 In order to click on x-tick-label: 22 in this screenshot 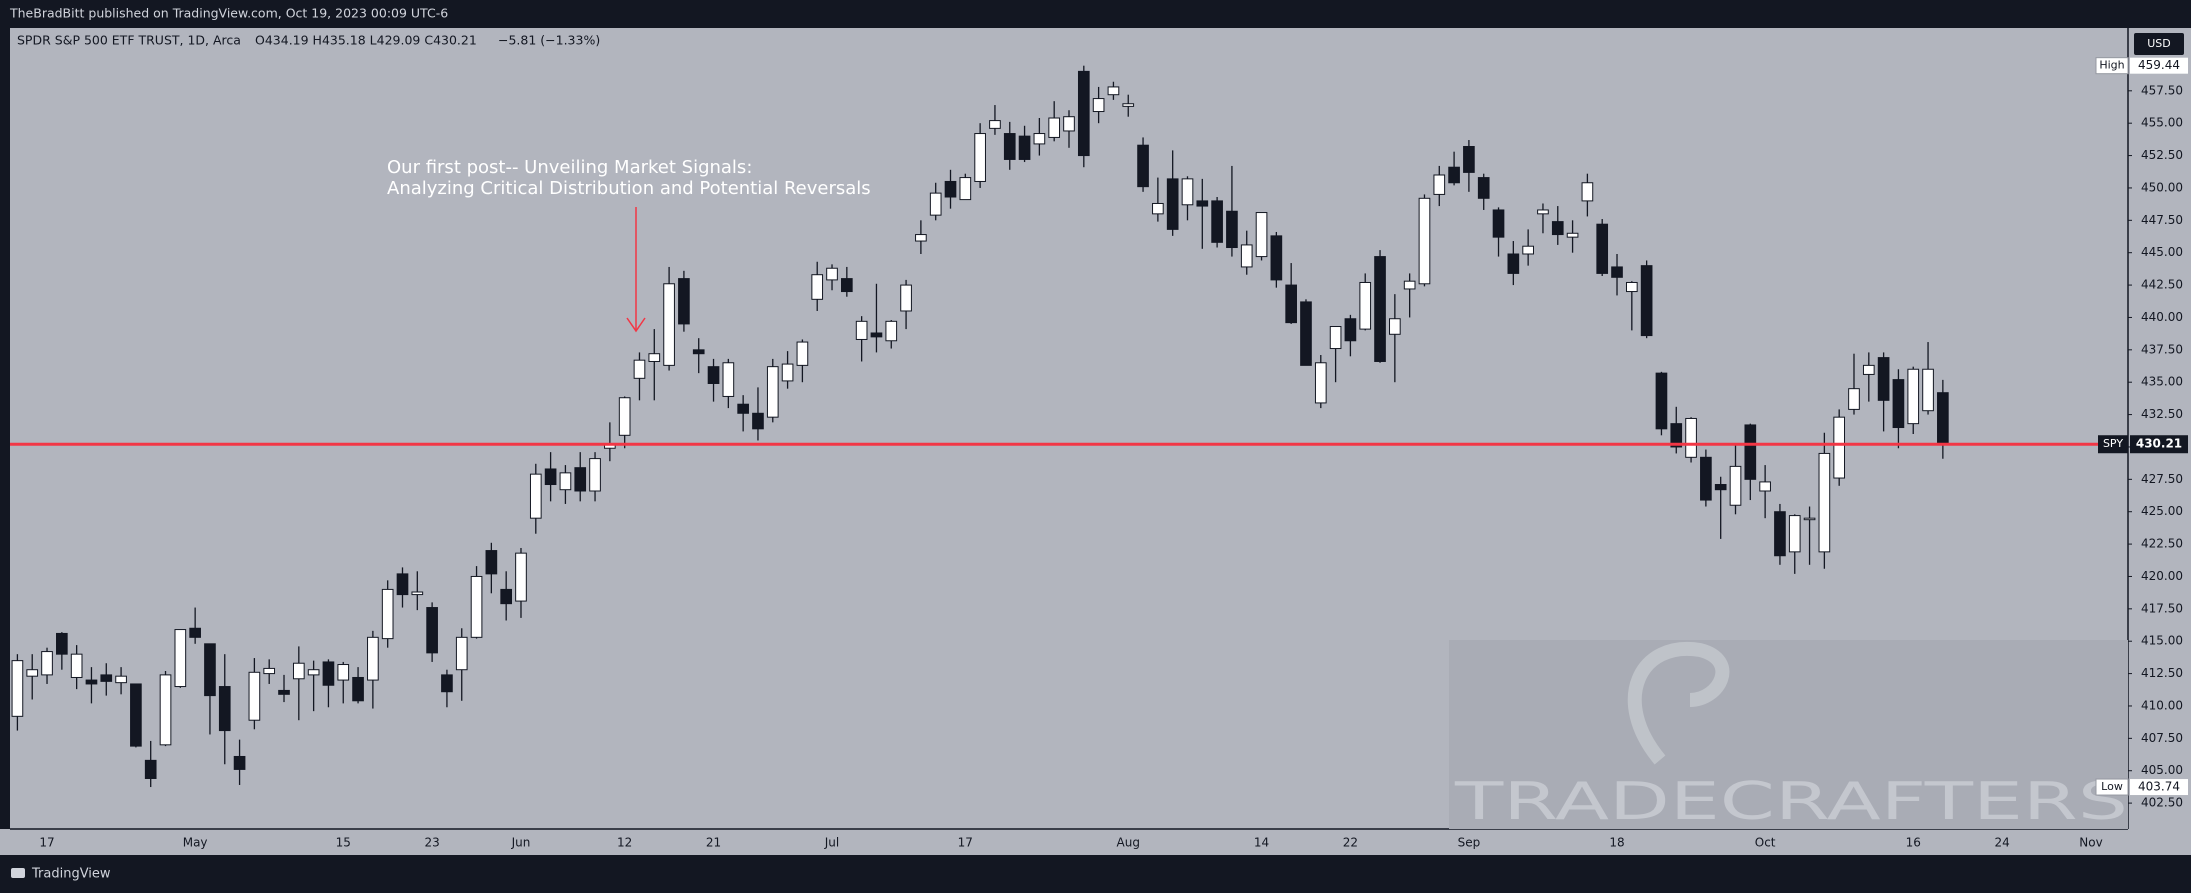, I will do `click(1350, 843)`.